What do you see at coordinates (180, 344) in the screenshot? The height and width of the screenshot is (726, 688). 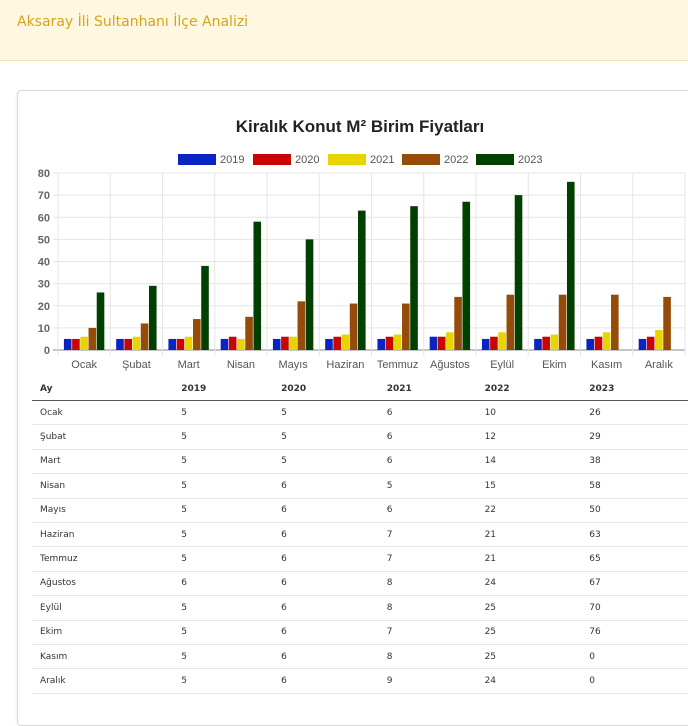 I see `bar-2020-Mart` at bounding box center [180, 344].